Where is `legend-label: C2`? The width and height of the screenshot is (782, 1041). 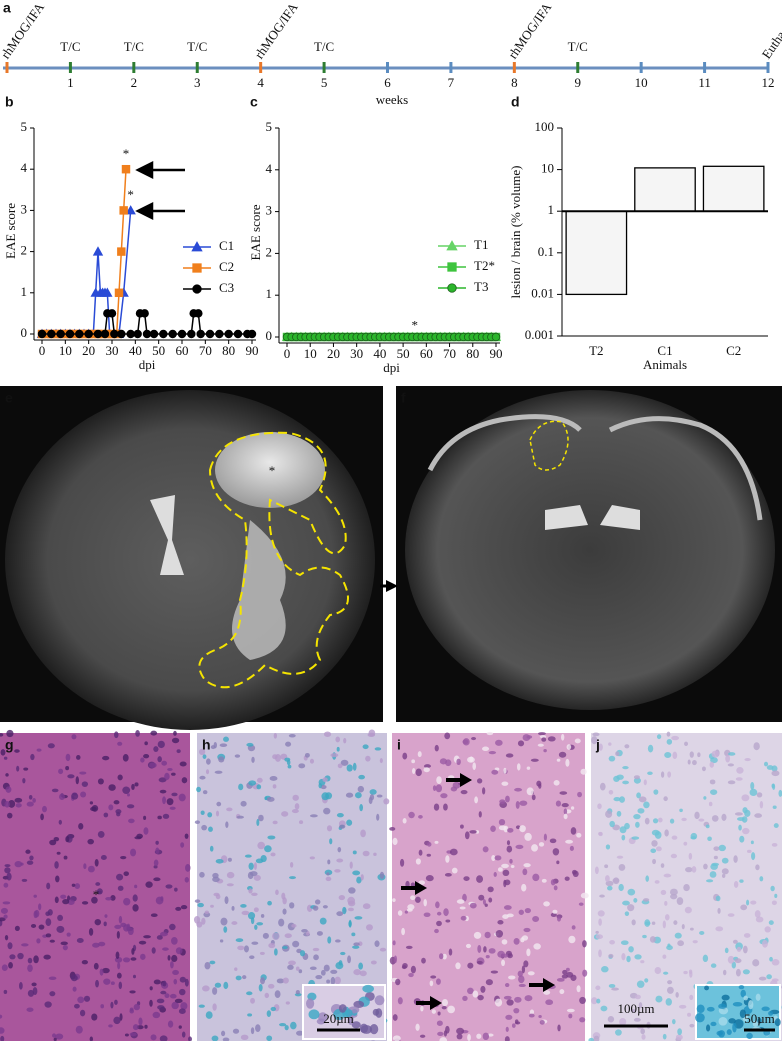
legend-label: C2 is located at coordinates (226, 266).